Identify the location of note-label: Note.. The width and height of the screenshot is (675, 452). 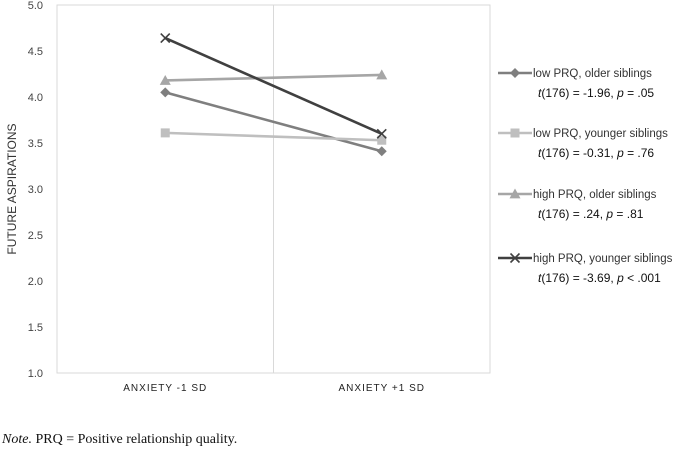
(17, 439).